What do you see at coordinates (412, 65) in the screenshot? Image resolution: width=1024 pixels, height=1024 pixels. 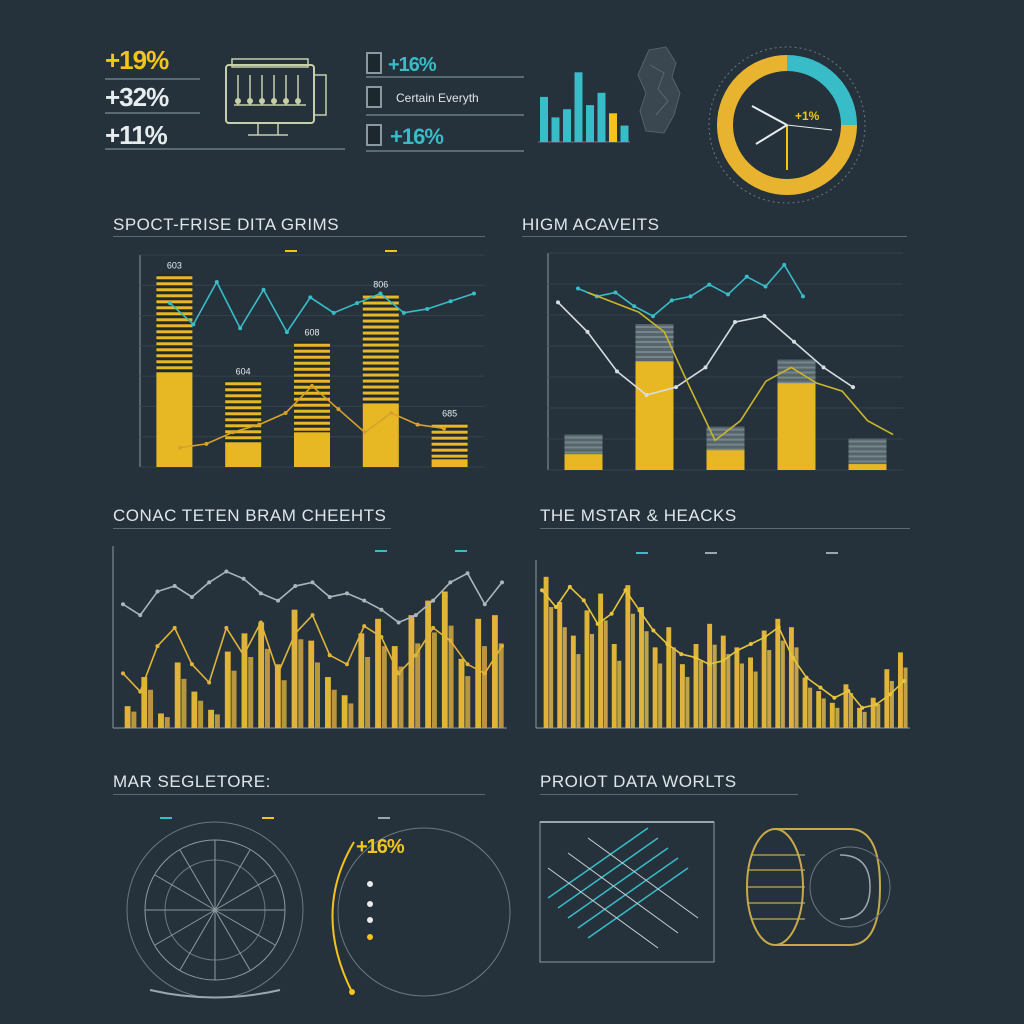 I see `kpi-4: +16%` at bounding box center [412, 65].